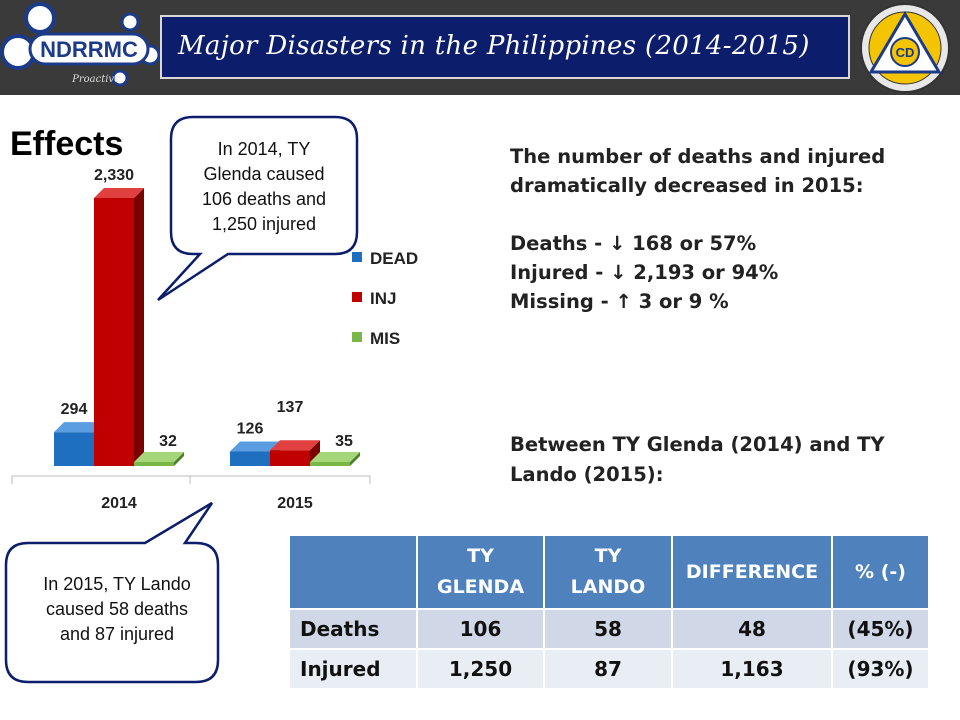 Image resolution: width=960 pixels, height=720 pixels. I want to click on bar-mis-2015, so click(330, 463).